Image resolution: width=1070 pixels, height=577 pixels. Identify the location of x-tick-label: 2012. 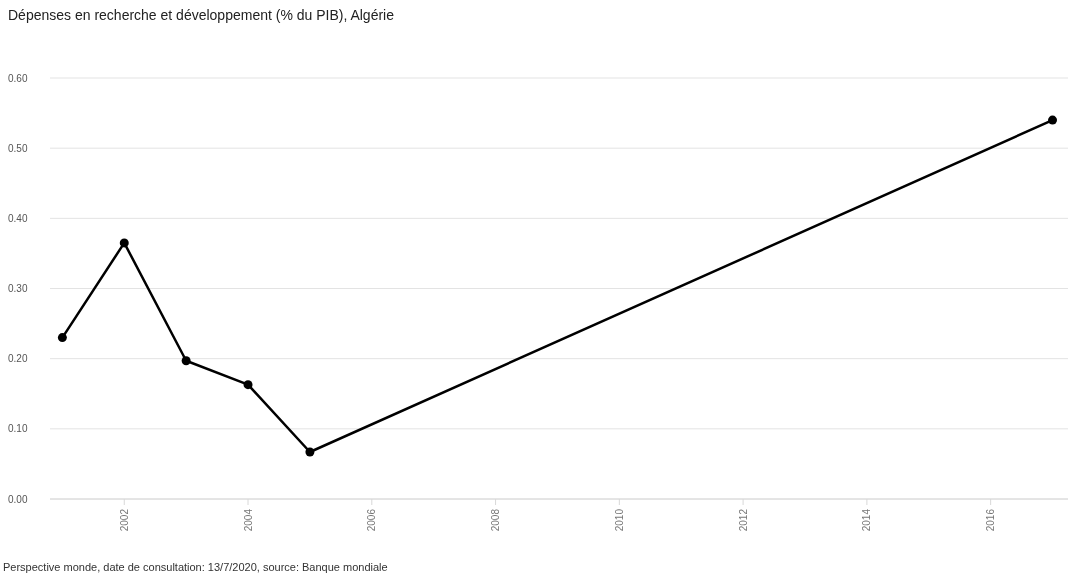
(743, 520).